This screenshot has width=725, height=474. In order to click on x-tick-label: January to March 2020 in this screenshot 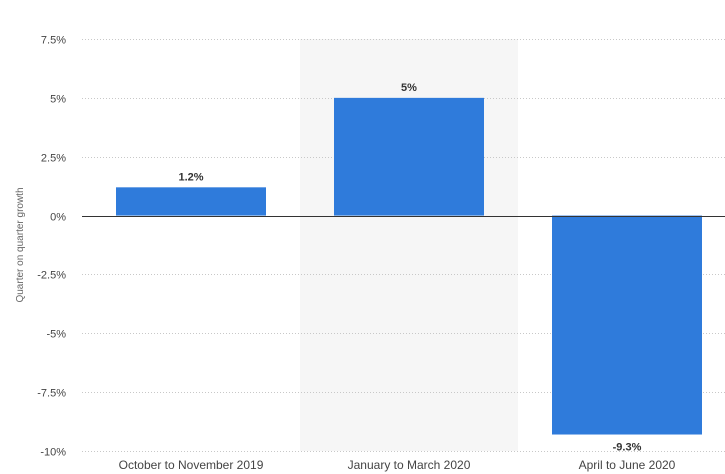, I will do `click(409, 465)`.